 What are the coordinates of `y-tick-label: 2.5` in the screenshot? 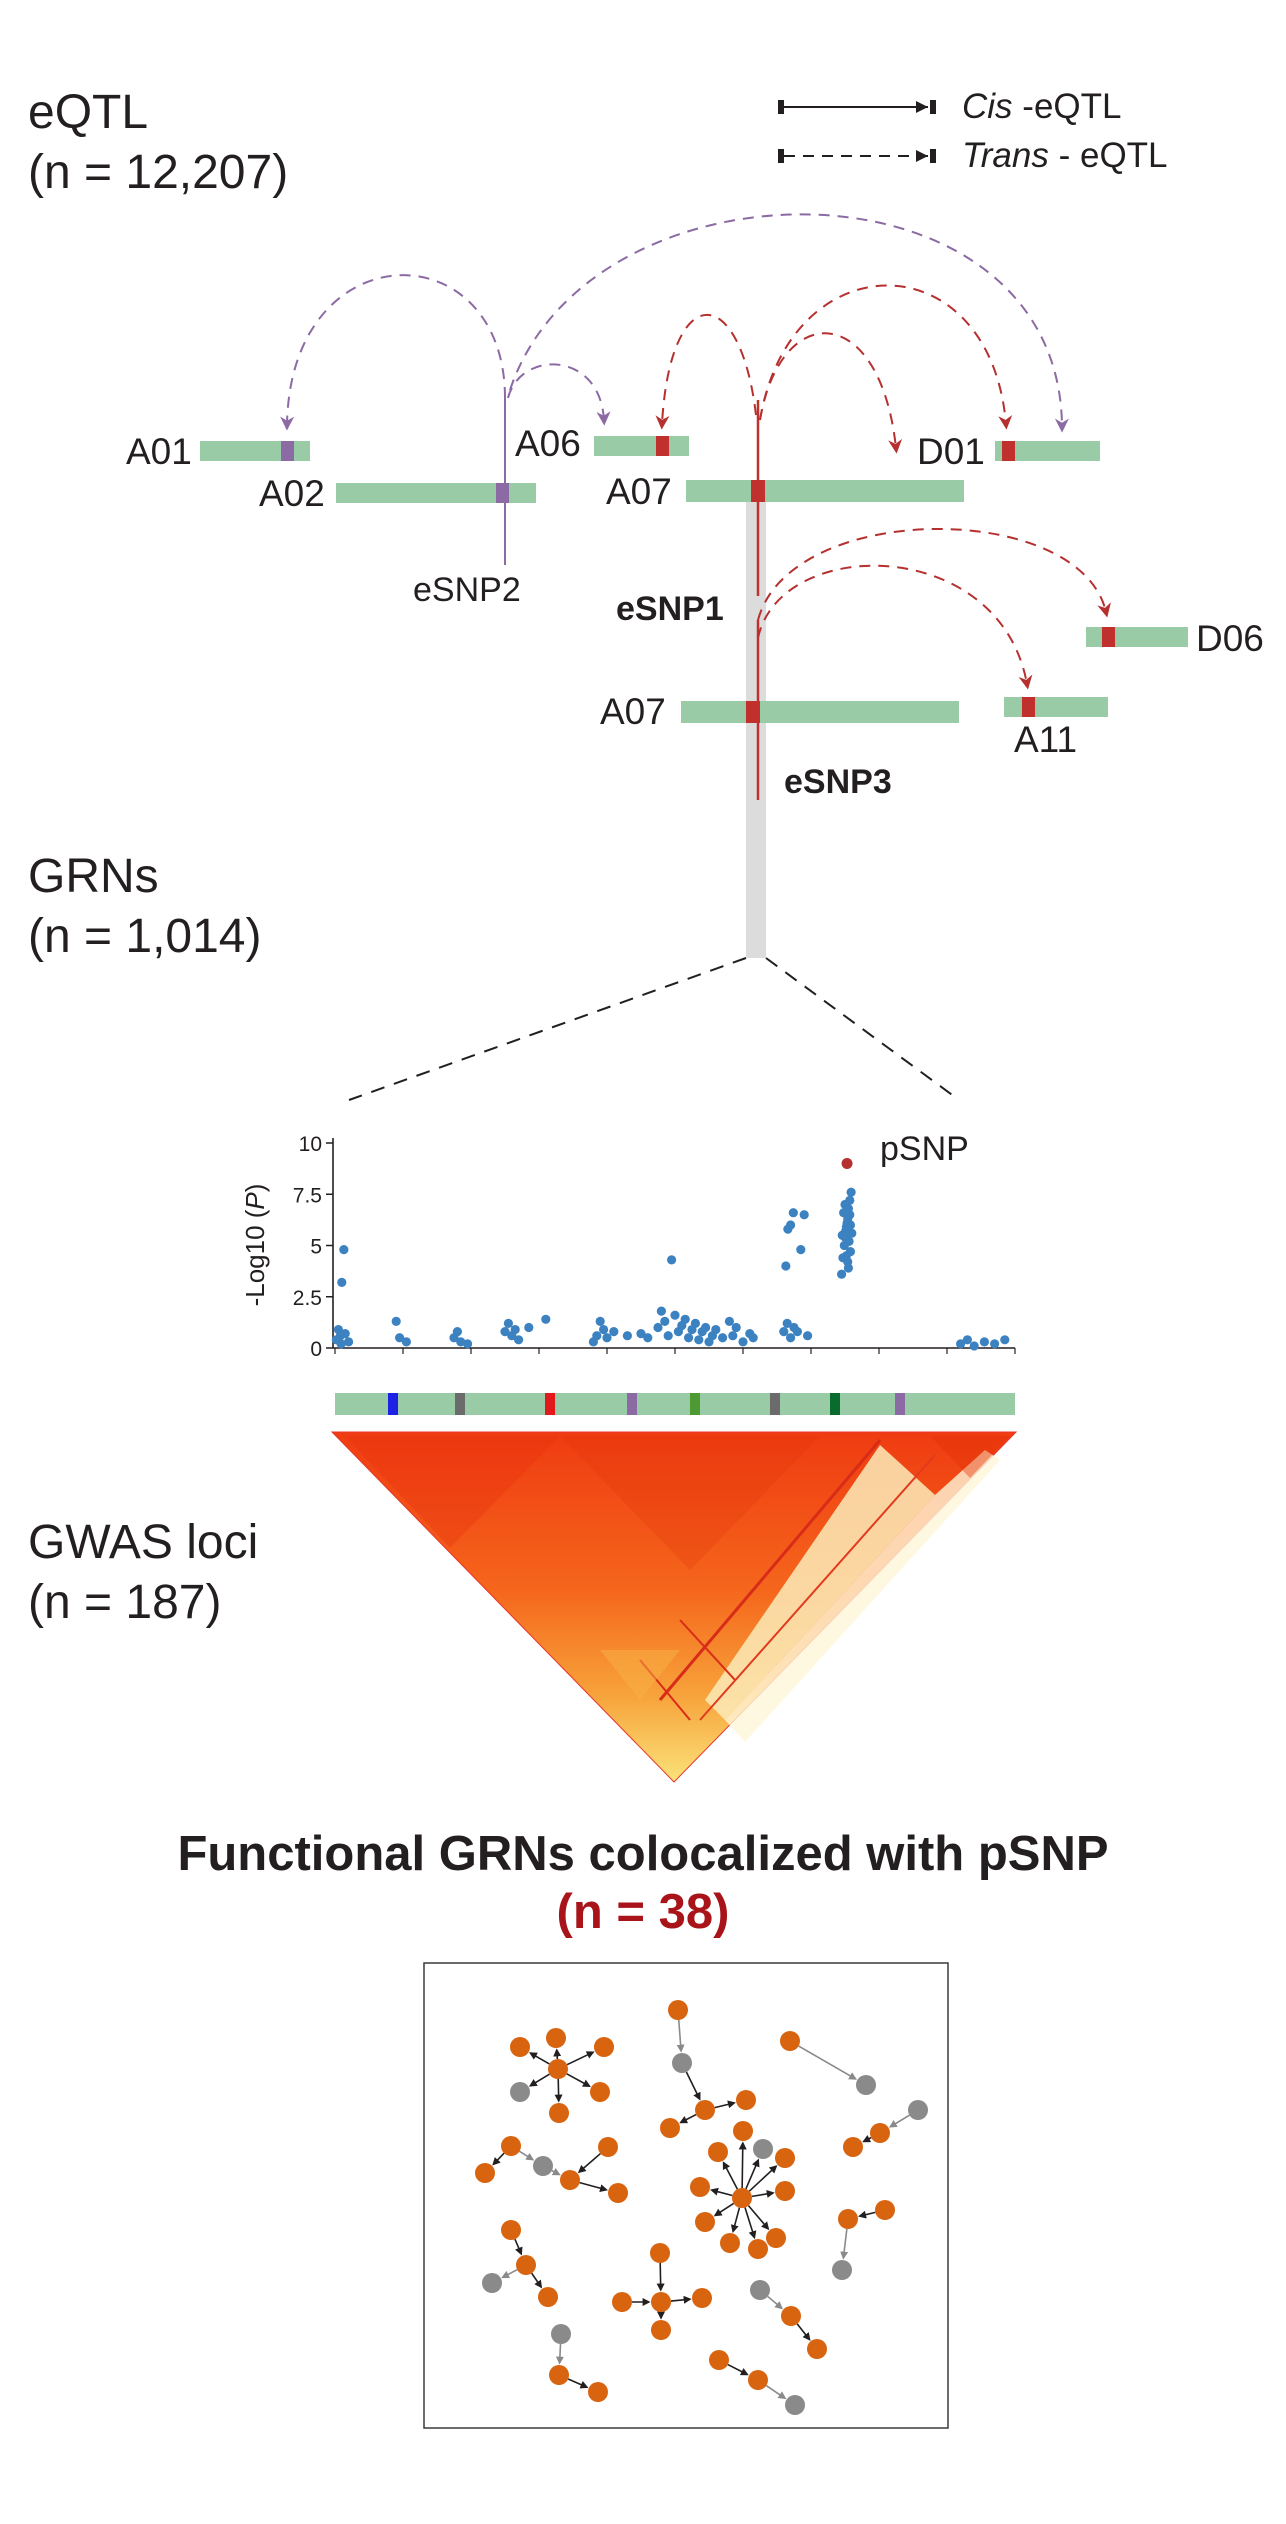 It's located at (307, 1298).